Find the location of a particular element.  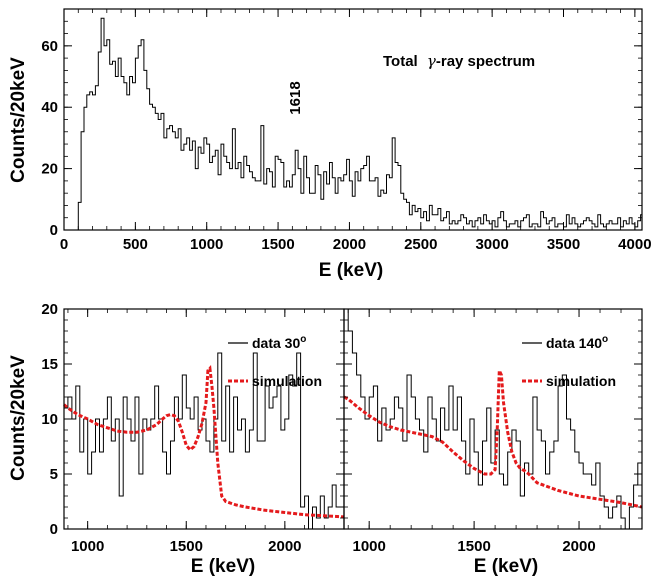

bottom-ylabel: Counts/20keV is located at coordinates (18, 418).